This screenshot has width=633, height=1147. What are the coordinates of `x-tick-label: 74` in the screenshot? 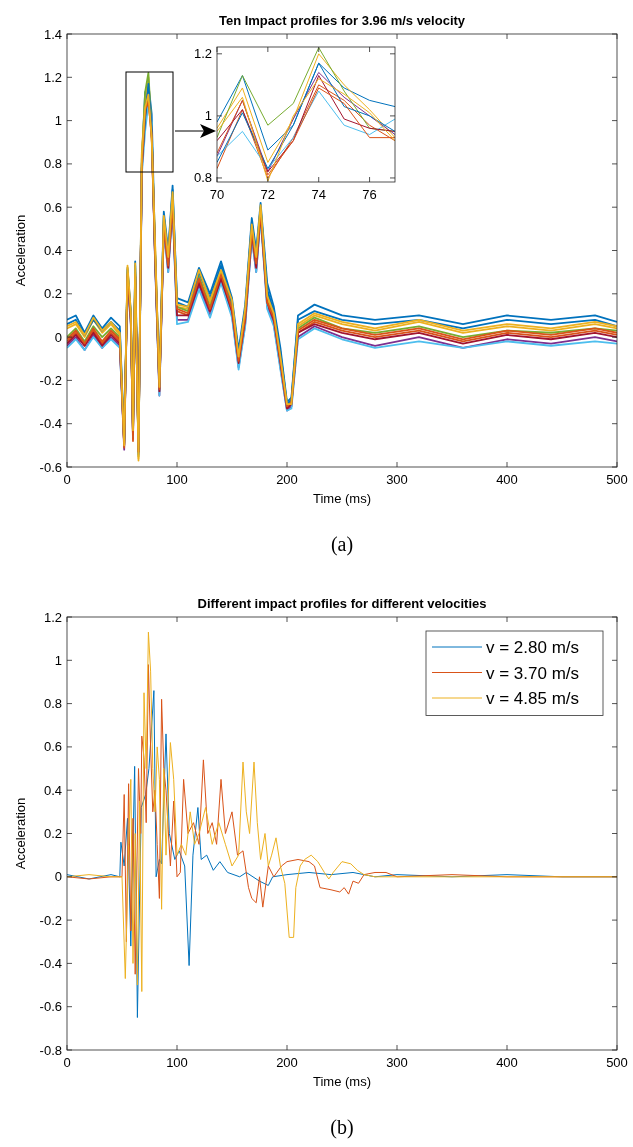 It's located at (318, 194).